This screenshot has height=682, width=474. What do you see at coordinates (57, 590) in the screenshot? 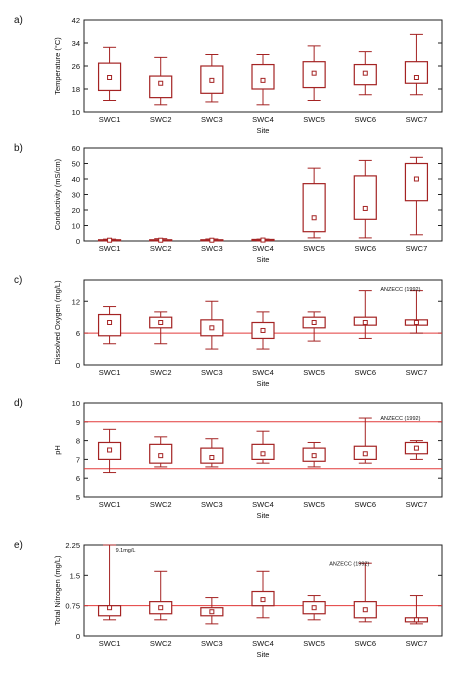
I see `y-axis-label: Total Nitrogen (mg/L)` at bounding box center [57, 590].